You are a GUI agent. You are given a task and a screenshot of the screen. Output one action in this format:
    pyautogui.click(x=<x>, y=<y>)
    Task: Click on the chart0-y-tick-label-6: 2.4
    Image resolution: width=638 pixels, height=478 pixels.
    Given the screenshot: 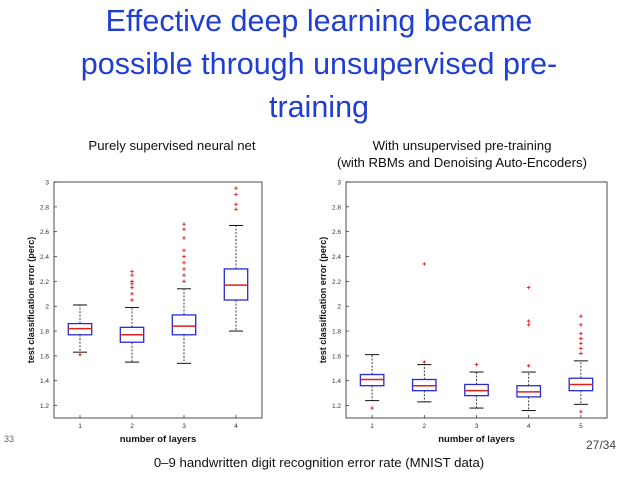 What is the action you would take?
    pyautogui.click(x=44, y=257)
    